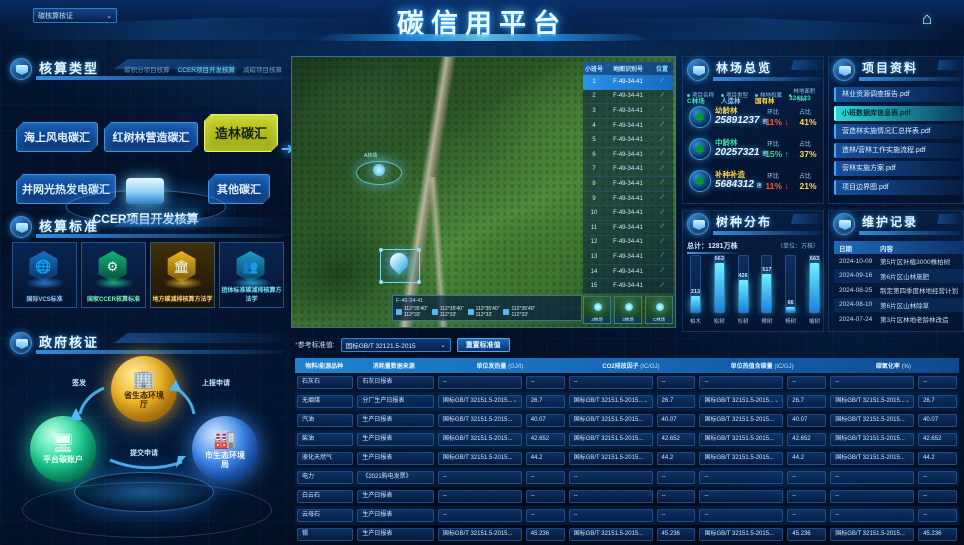  I want to click on map-thumbnail: C林场, so click(659, 310).